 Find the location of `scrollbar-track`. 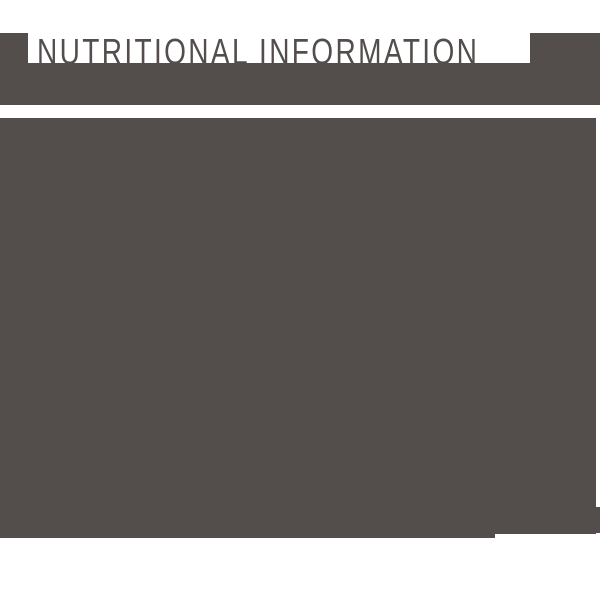

scrollbar-track is located at coordinates (598, 328).